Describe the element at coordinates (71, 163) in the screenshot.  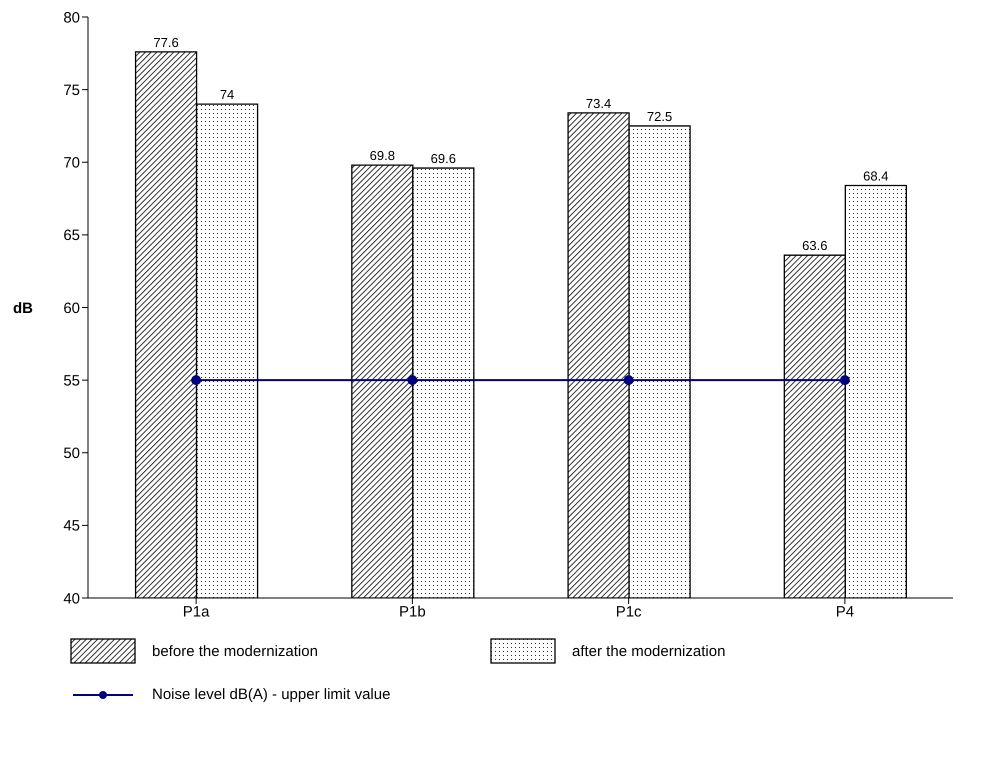
I see `y-tick-label: 70` at that location.